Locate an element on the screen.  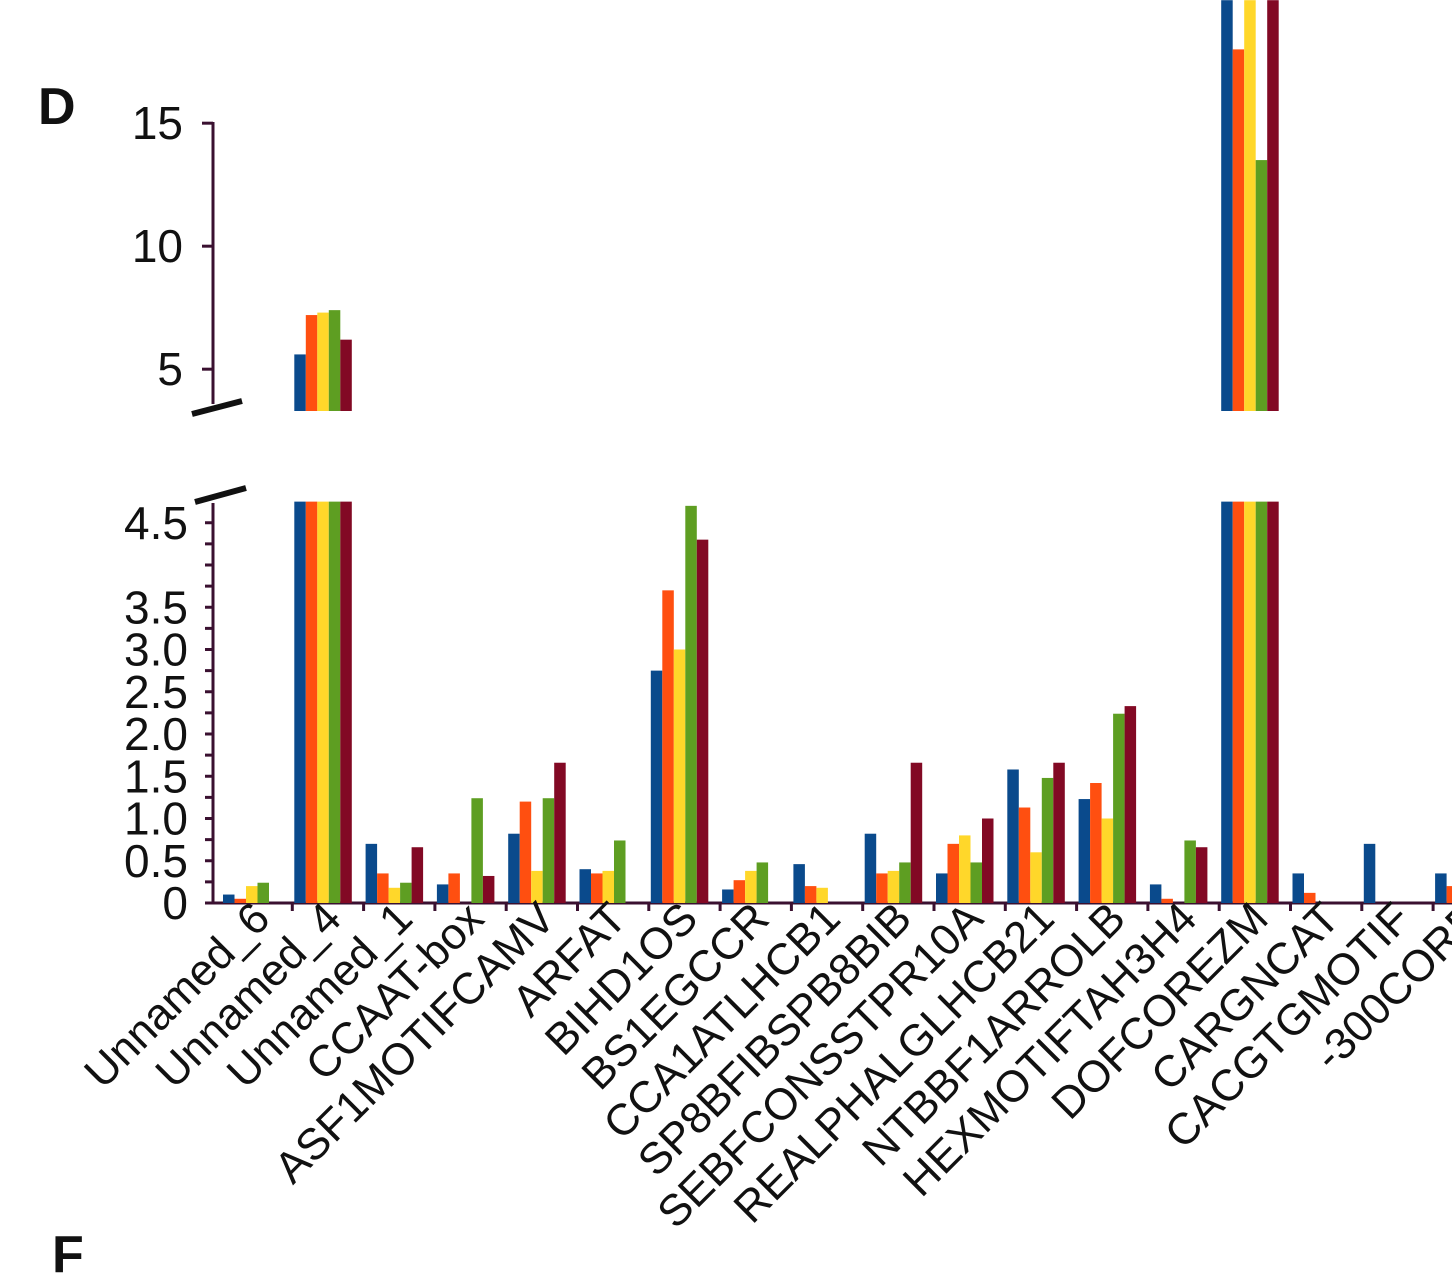
bar-ARFAT-s4 is located at coordinates (620, 871).